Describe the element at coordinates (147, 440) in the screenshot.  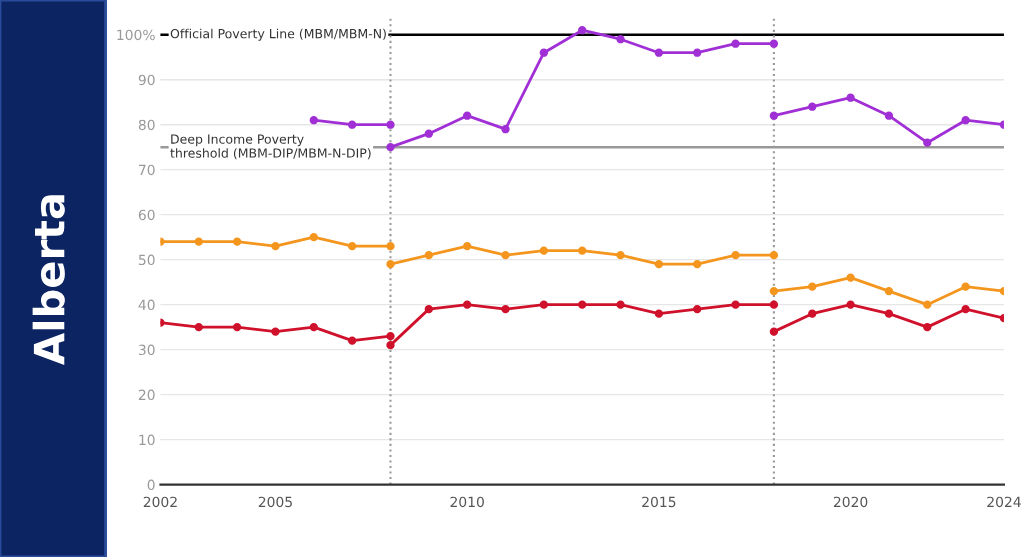
I see `y-tick-label: 10` at that location.